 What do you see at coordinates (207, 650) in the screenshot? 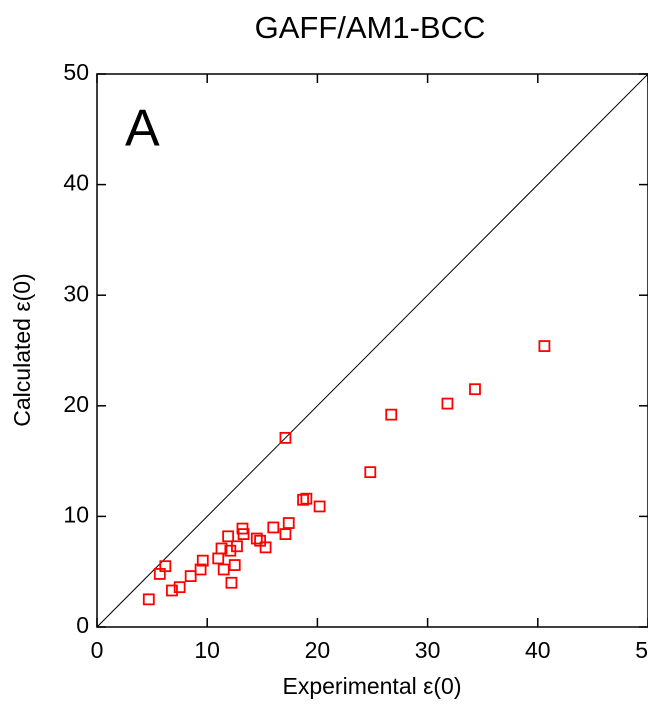
I see `x-tick-label: 10` at bounding box center [207, 650].